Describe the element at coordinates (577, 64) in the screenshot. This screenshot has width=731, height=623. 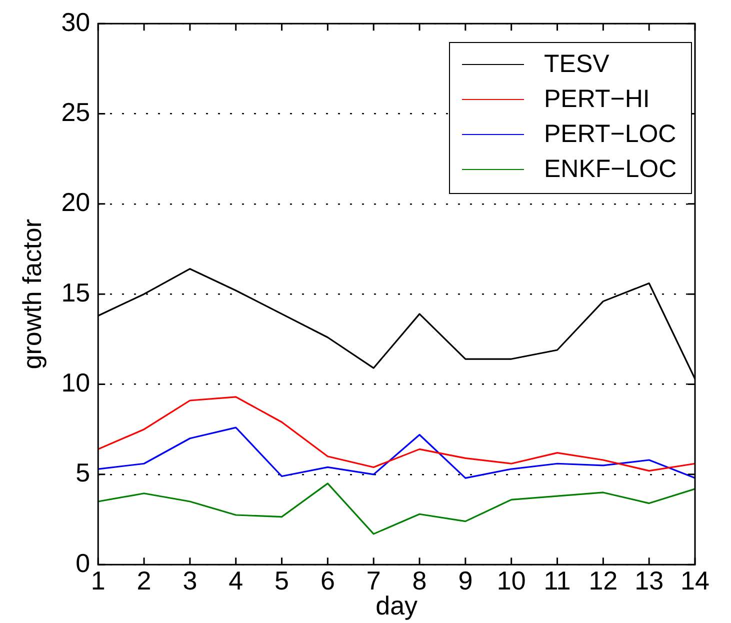
I see `legend-label: TESV` at that location.